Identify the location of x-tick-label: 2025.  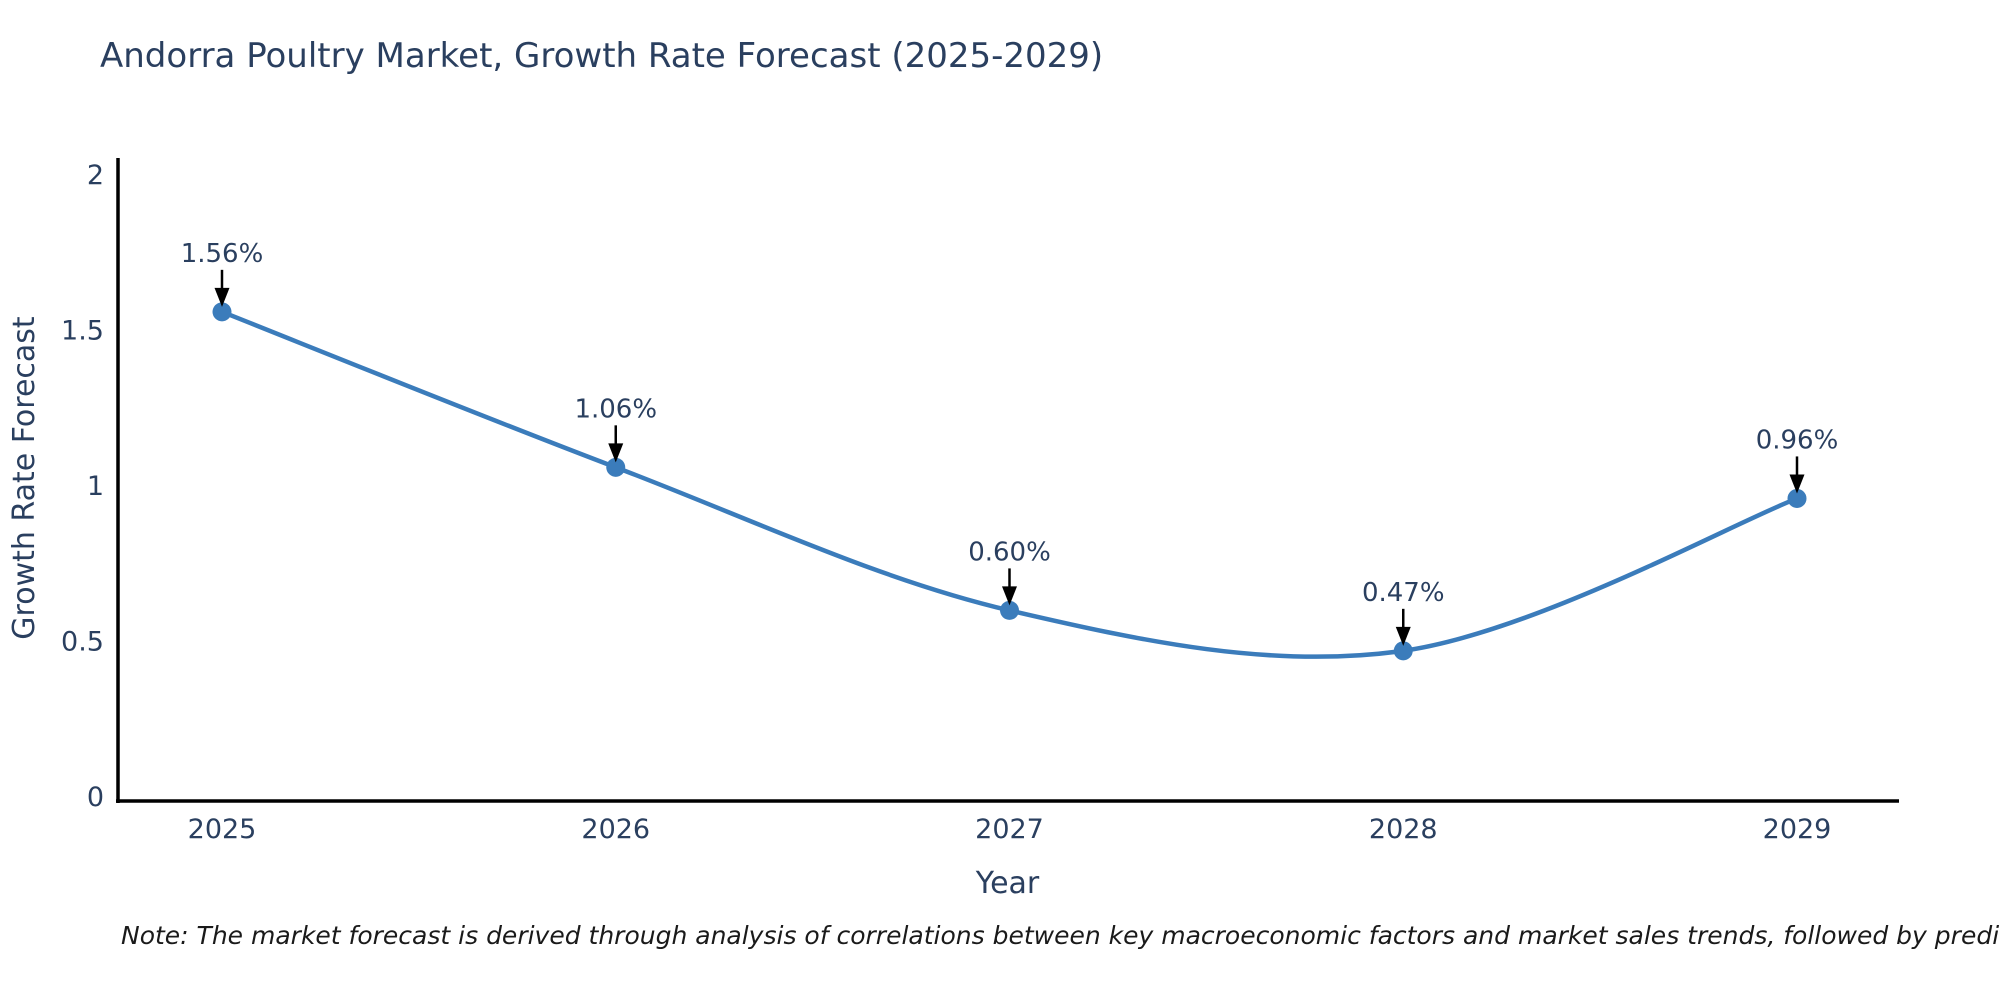
(222, 829).